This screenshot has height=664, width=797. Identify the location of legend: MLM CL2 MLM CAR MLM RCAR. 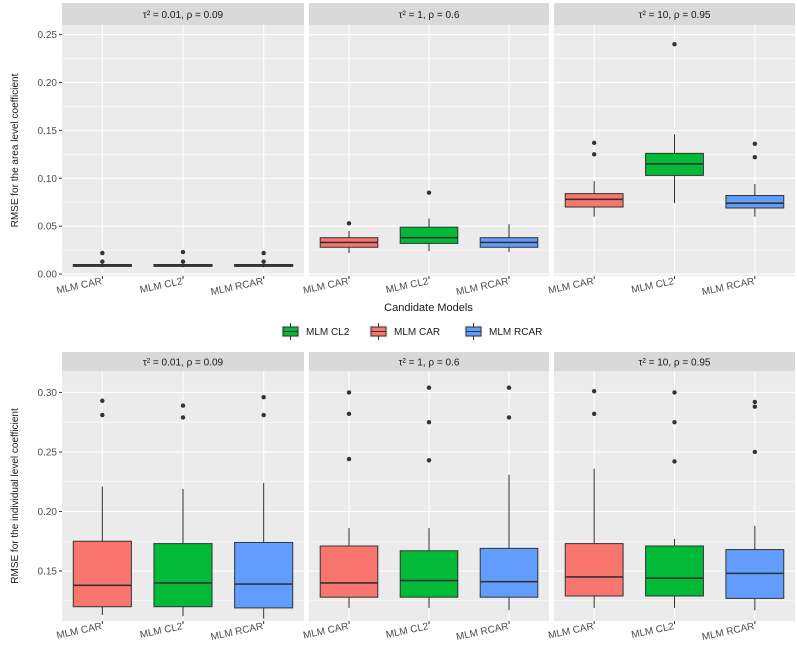
(411, 331).